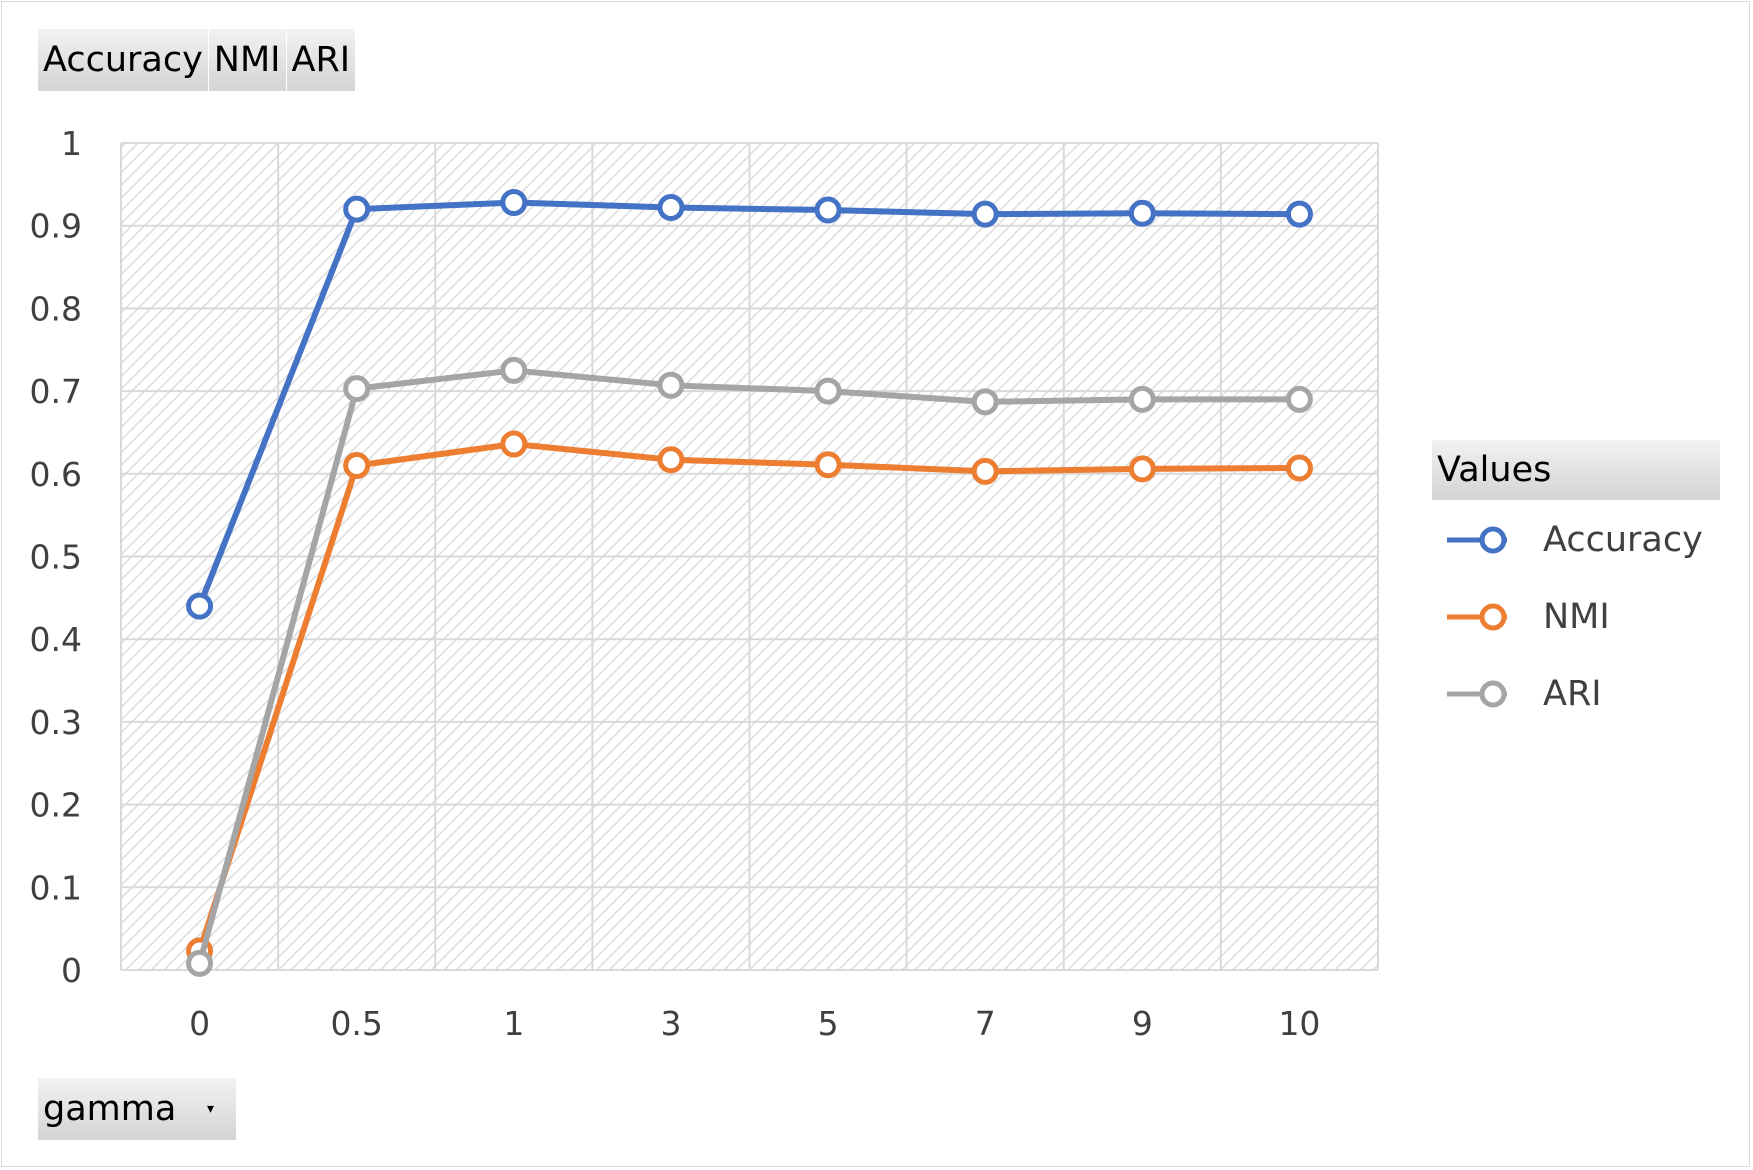  What do you see at coordinates (1523, 694) in the screenshot?
I see `legend-item-ari: ARI` at bounding box center [1523, 694].